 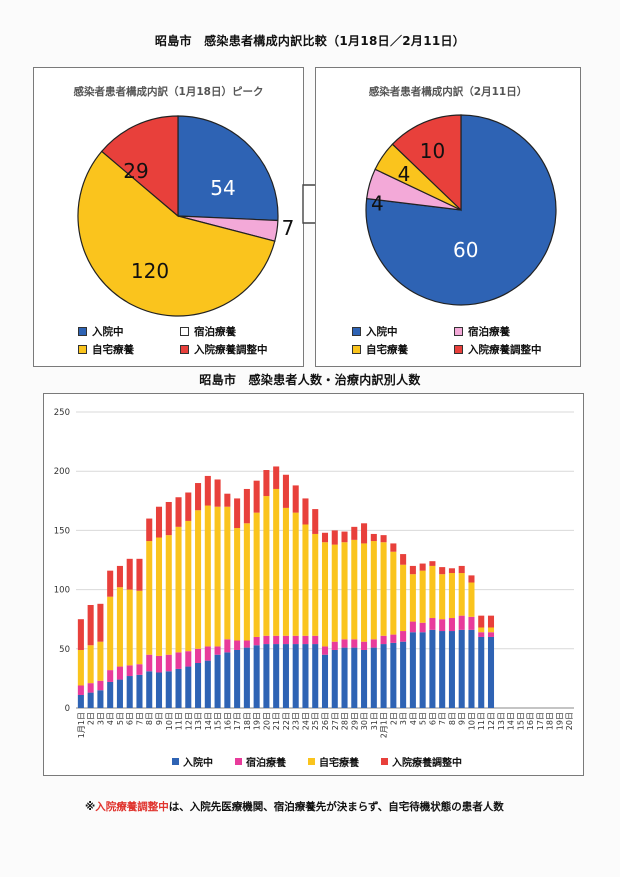 What do you see at coordinates (498, 349) in the screenshot?
I see `legend-item-adjusting: 入院療養調整中` at bounding box center [498, 349].